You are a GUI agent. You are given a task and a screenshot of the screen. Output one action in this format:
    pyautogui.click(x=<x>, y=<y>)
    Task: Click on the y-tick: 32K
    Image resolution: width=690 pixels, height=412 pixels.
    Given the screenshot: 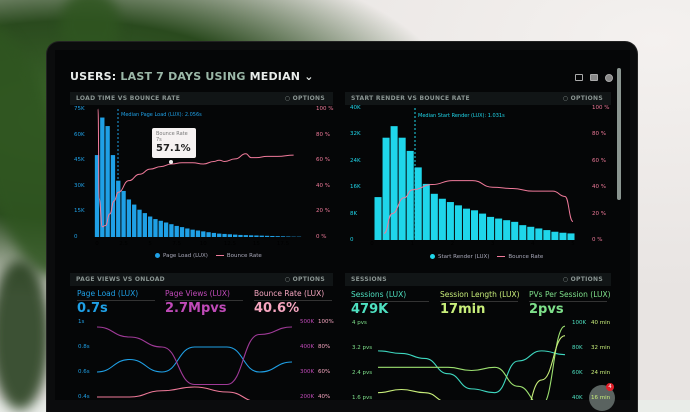 What is the action you would take?
    pyautogui.click(x=355, y=134)
    